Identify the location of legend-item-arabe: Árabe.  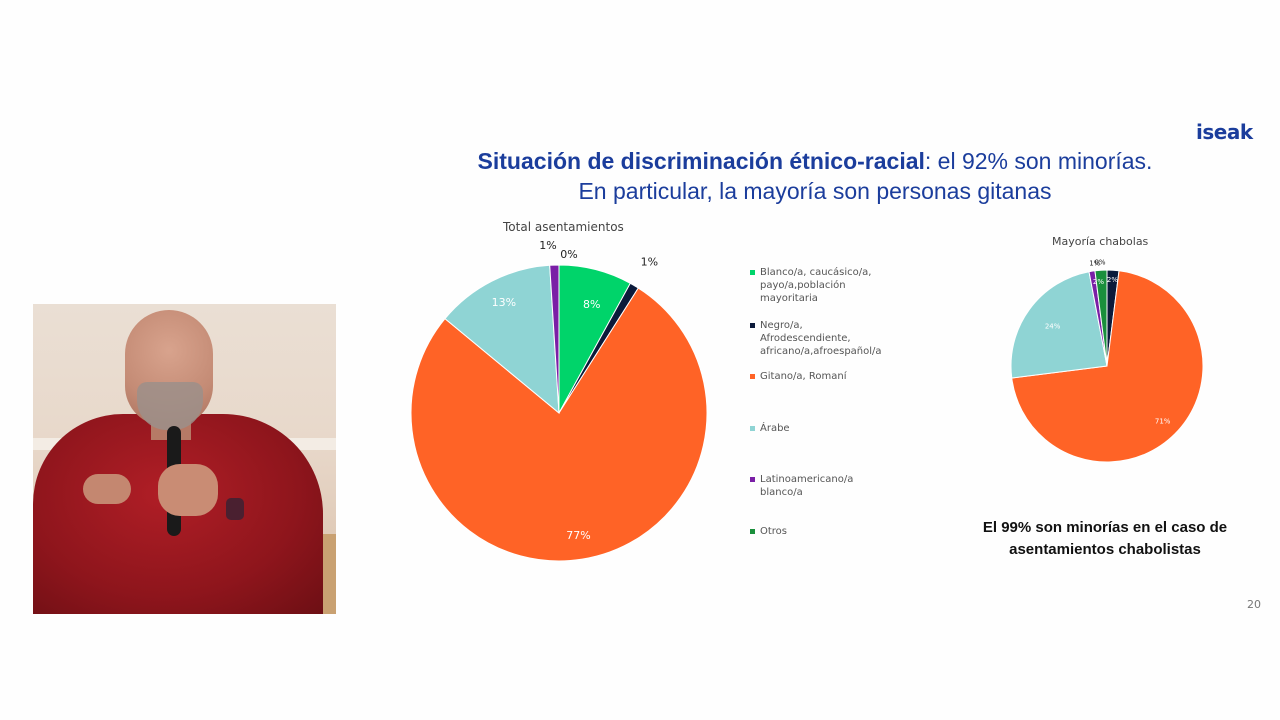
(850, 428).